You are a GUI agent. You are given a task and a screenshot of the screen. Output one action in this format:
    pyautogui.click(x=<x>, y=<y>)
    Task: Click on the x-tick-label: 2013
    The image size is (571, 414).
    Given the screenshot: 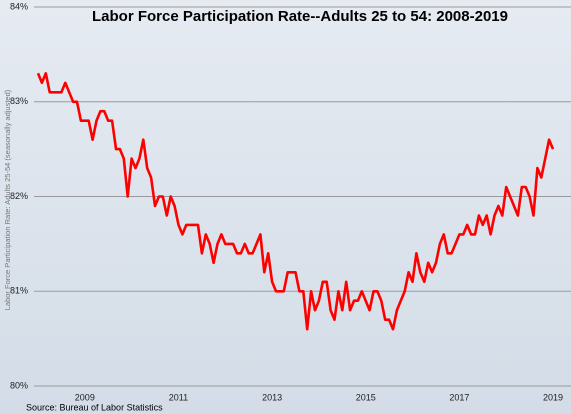 What is the action you would take?
    pyautogui.click(x=272, y=397)
    